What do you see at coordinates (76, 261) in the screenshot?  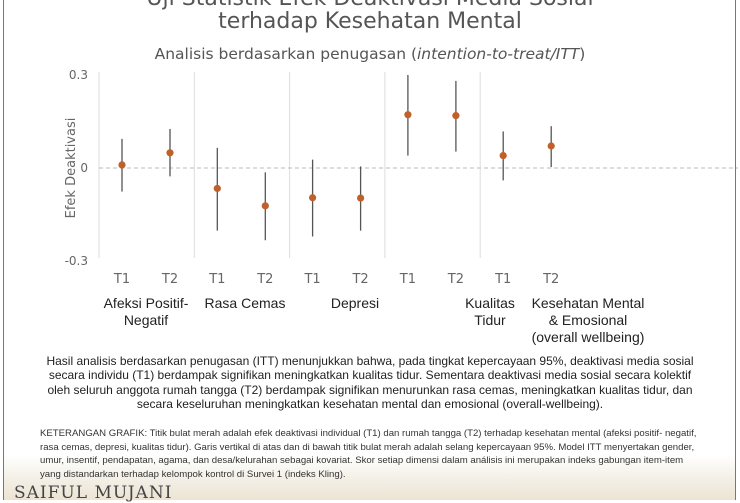 I see `y-tick-label: -0.3` at bounding box center [76, 261].